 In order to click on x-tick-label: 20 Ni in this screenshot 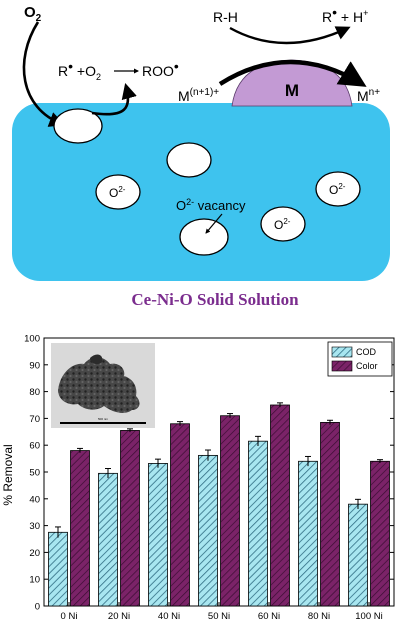, I will do `click(119, 616)`.